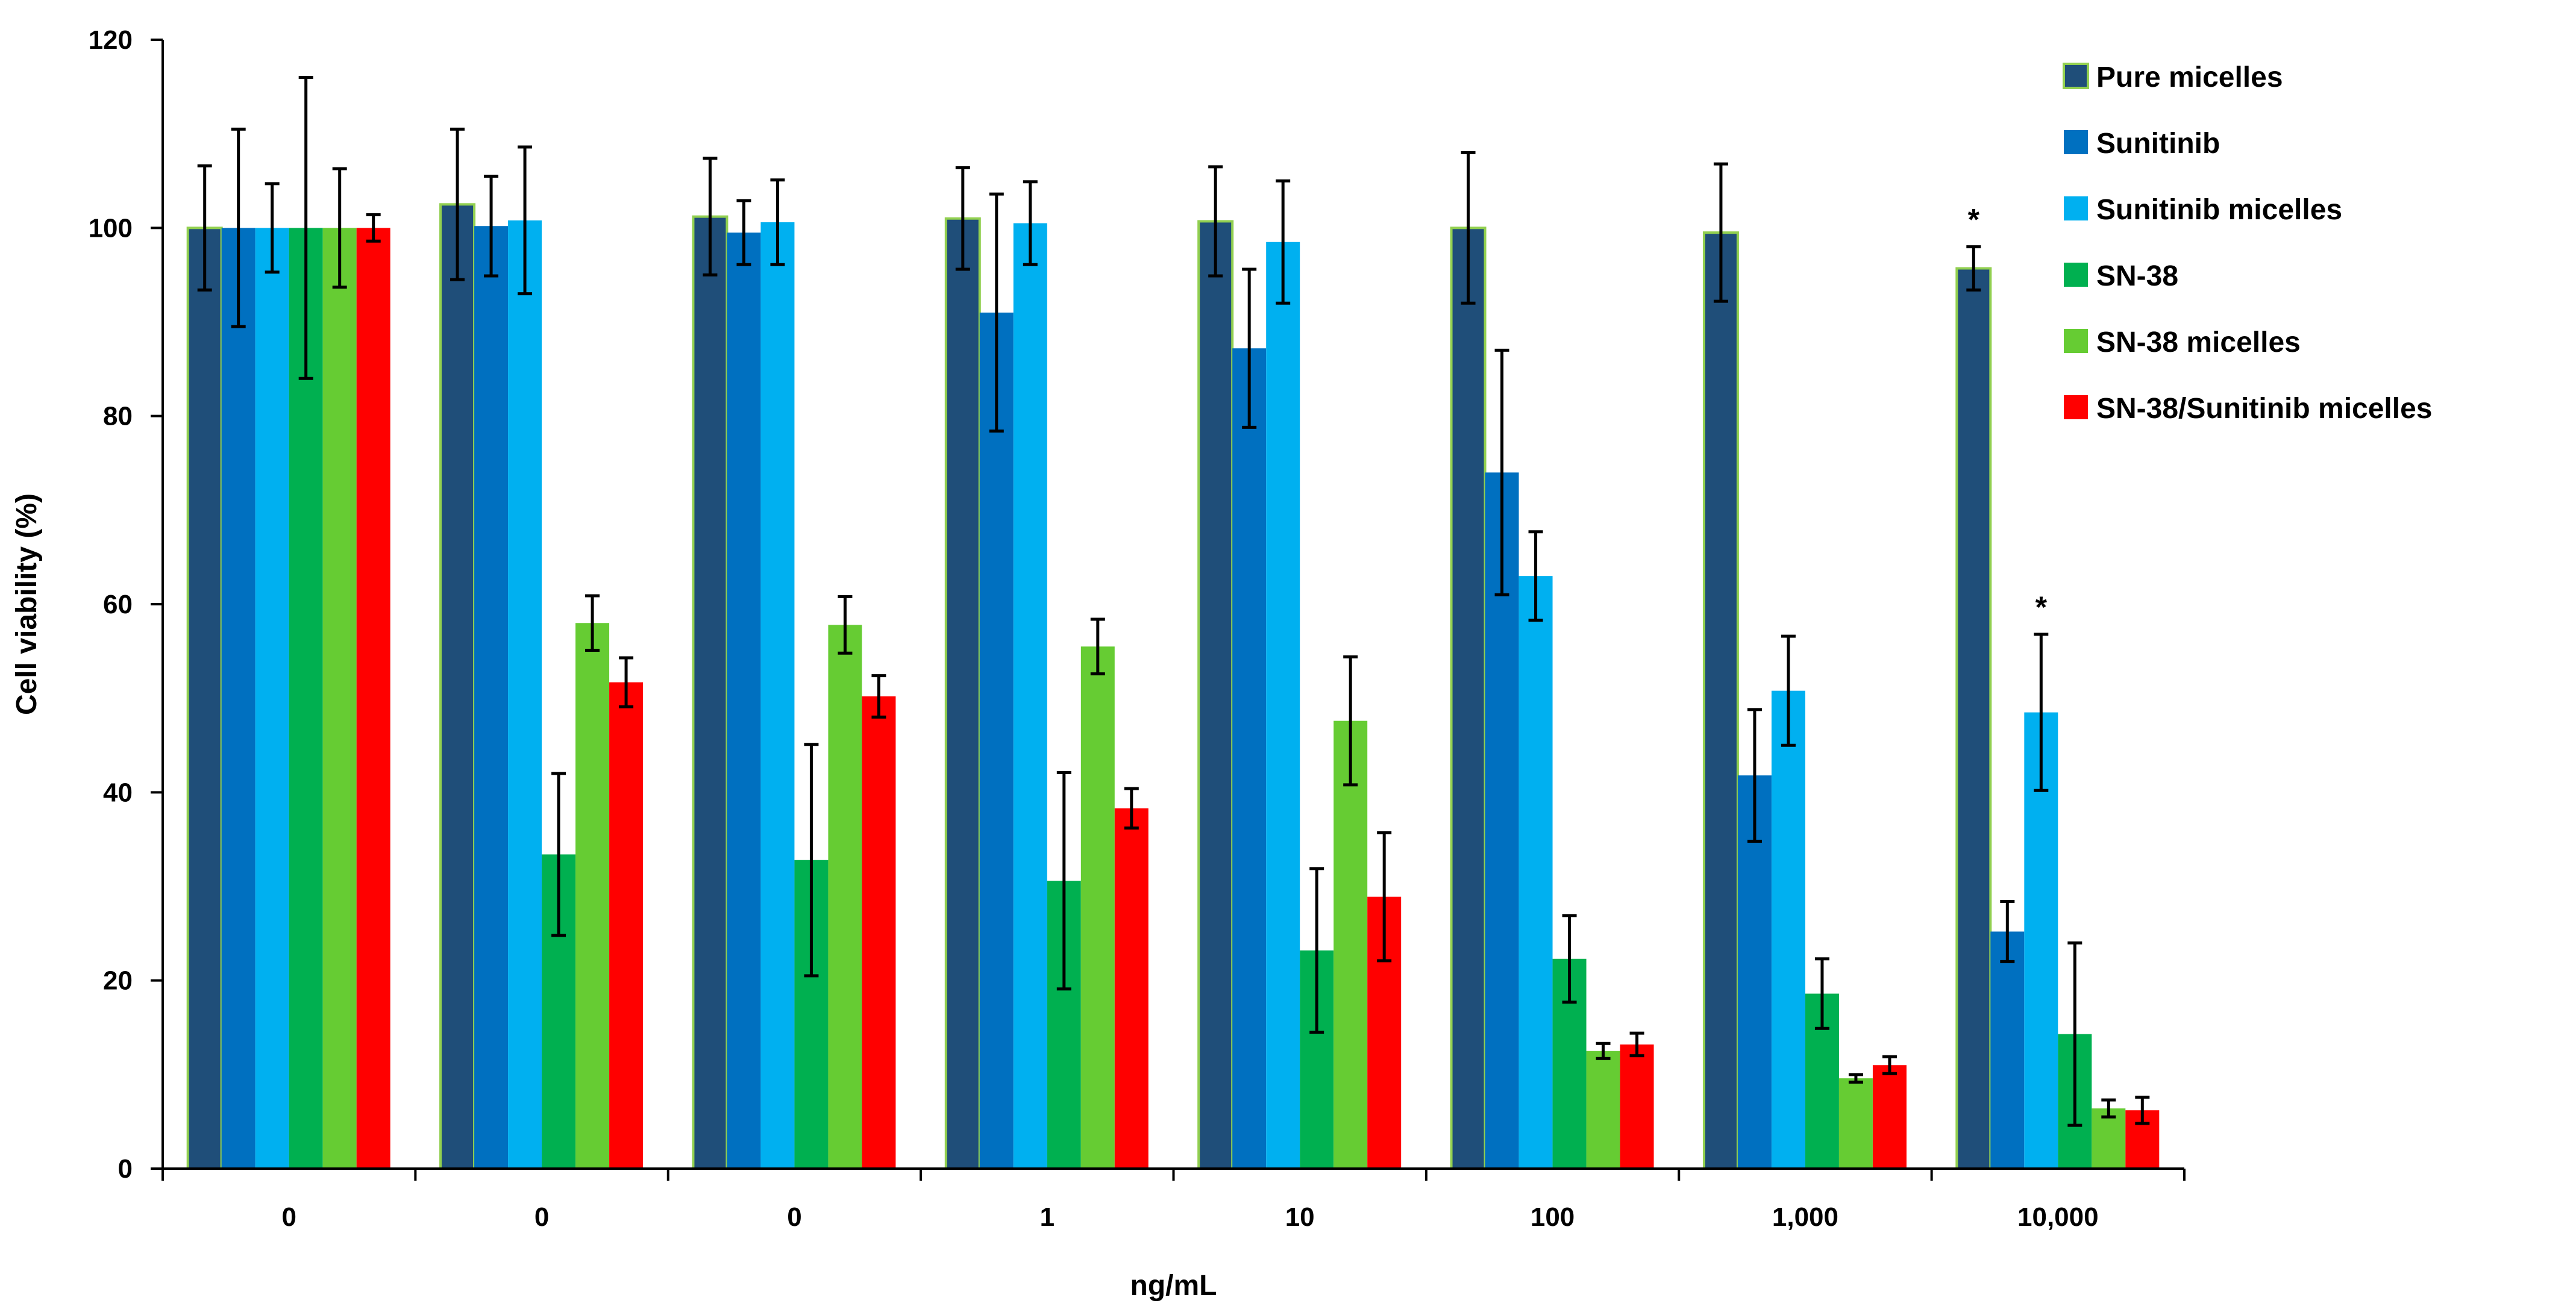  What do you see at coordinates (111, 40) in the screenshot?
I see `y-tick-label: 120` at bounding box center [111, 40].